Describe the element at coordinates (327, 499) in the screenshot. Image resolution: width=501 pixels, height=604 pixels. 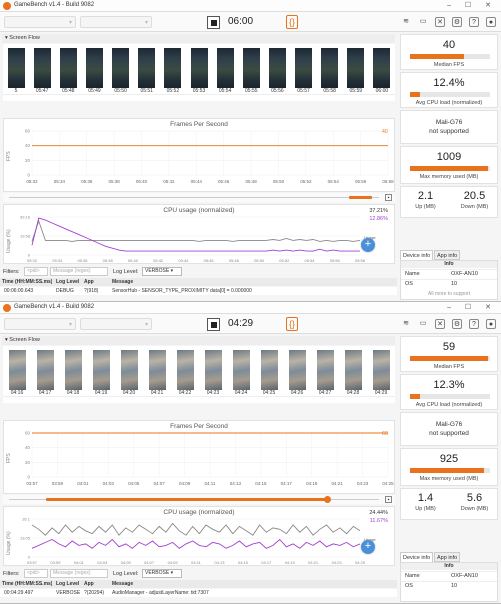
I see `timeline-knob` at that location.